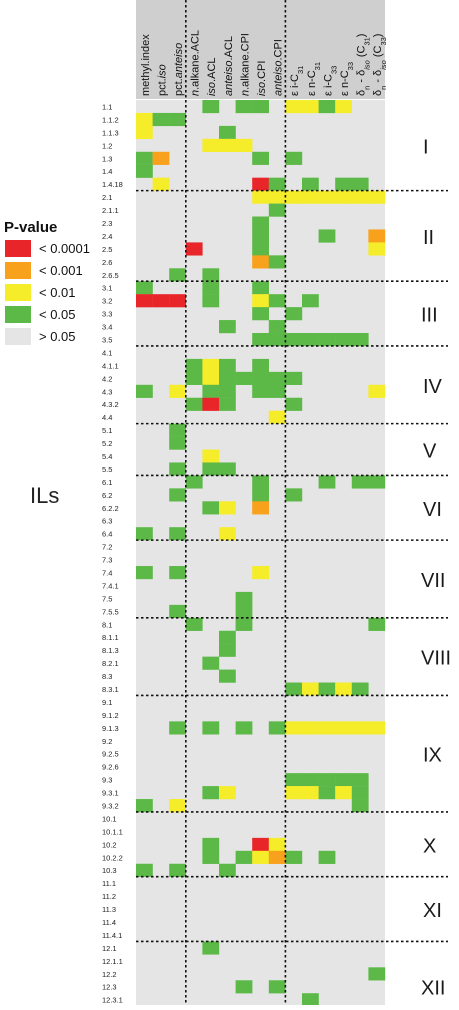 Image resolution: width=459 pixels, height=1010 pixels. Describe the element at coordinates (107, 378) in the screenshot. I see `row-label: 4.2` at that location.